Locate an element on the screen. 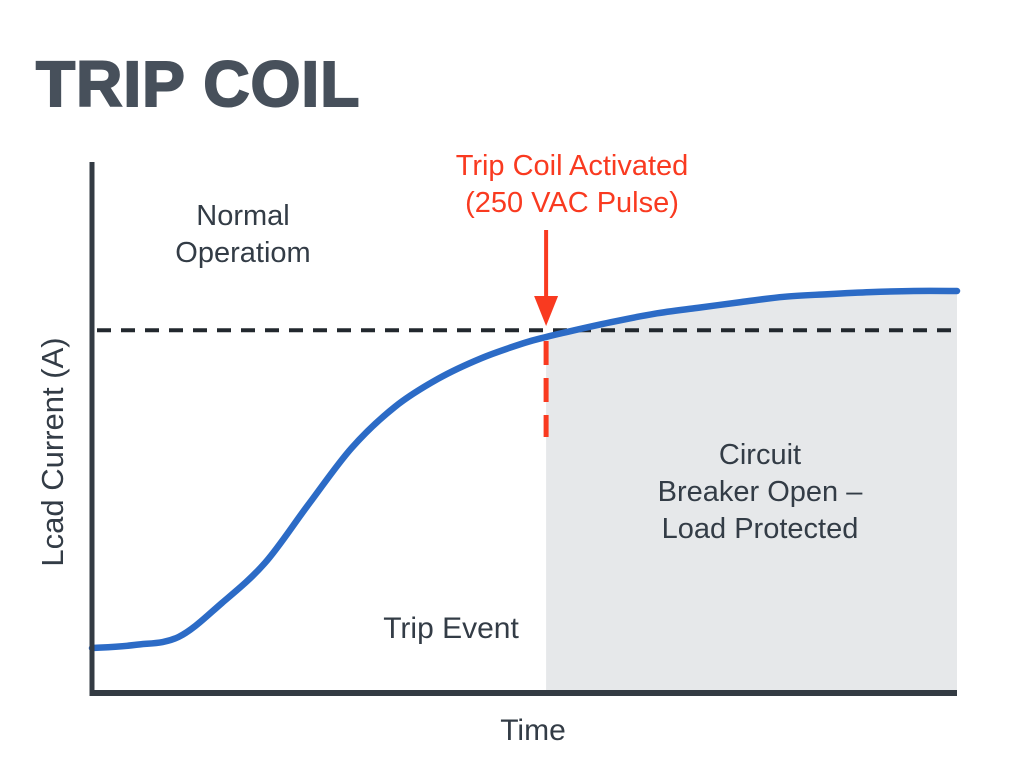  y-axis-title: Lcad Current (A) is located at coordinates (52, 452).